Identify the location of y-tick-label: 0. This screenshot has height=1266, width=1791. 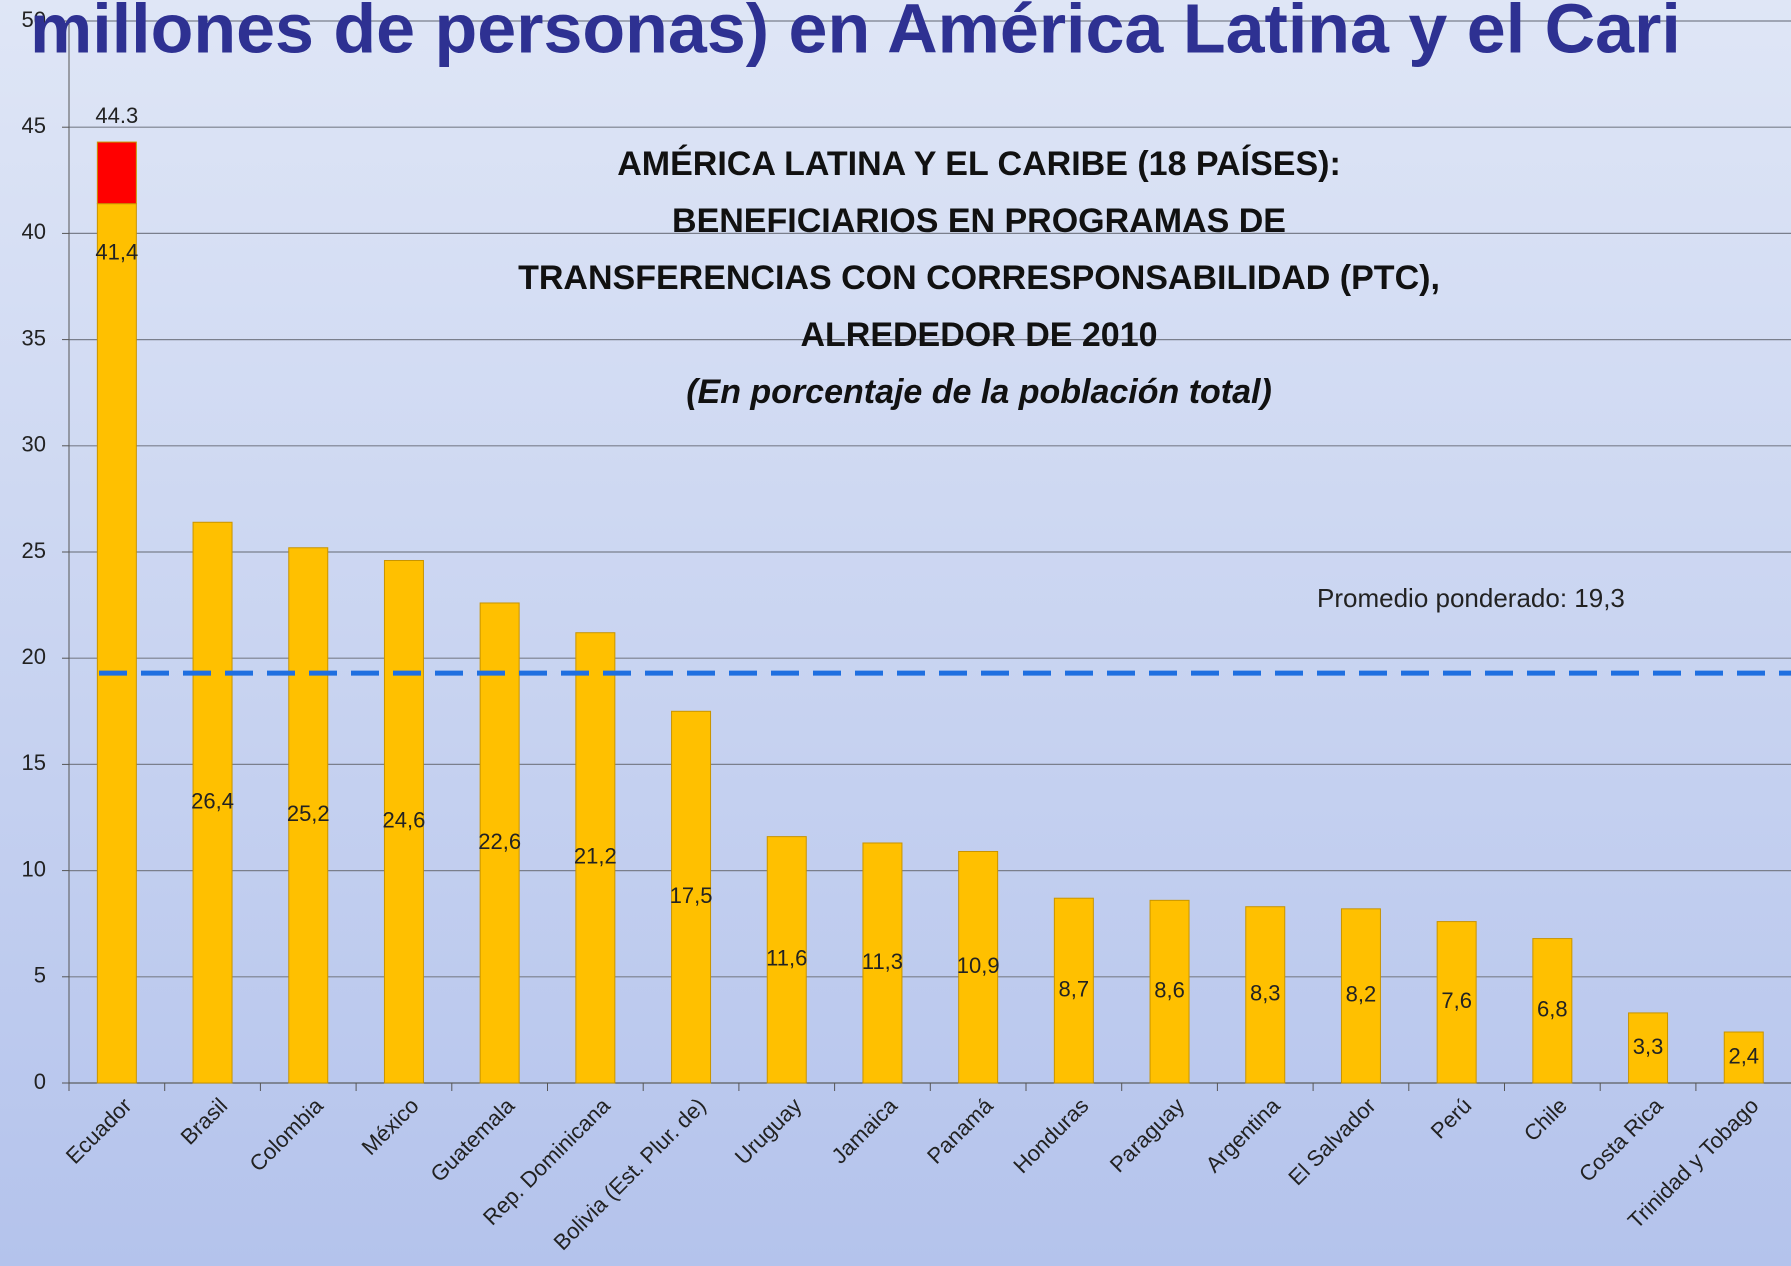
(40, 1081).